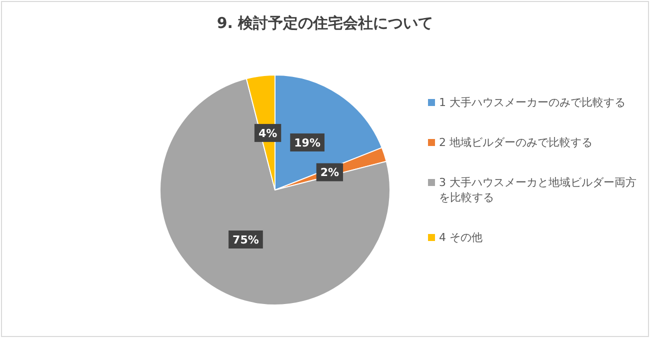 This screenshot has height=338, width=650. I want to click on chart-title: 9. 検討予定の住宅会社について, so click(325, 23).